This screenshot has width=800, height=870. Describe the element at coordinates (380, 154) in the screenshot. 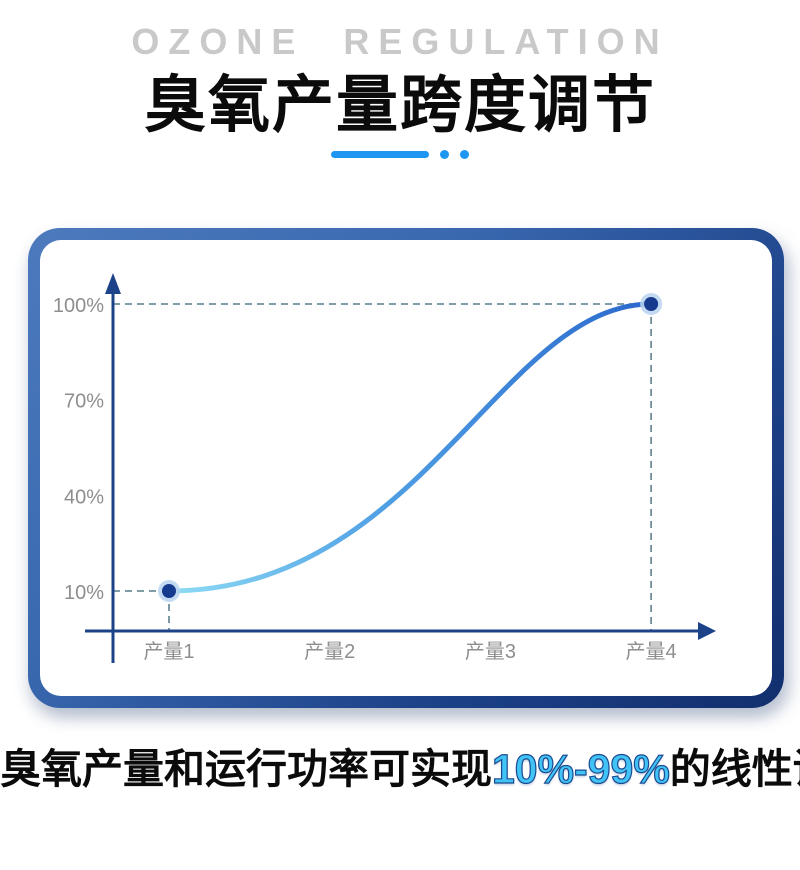

I see `underline-bar` at that location.